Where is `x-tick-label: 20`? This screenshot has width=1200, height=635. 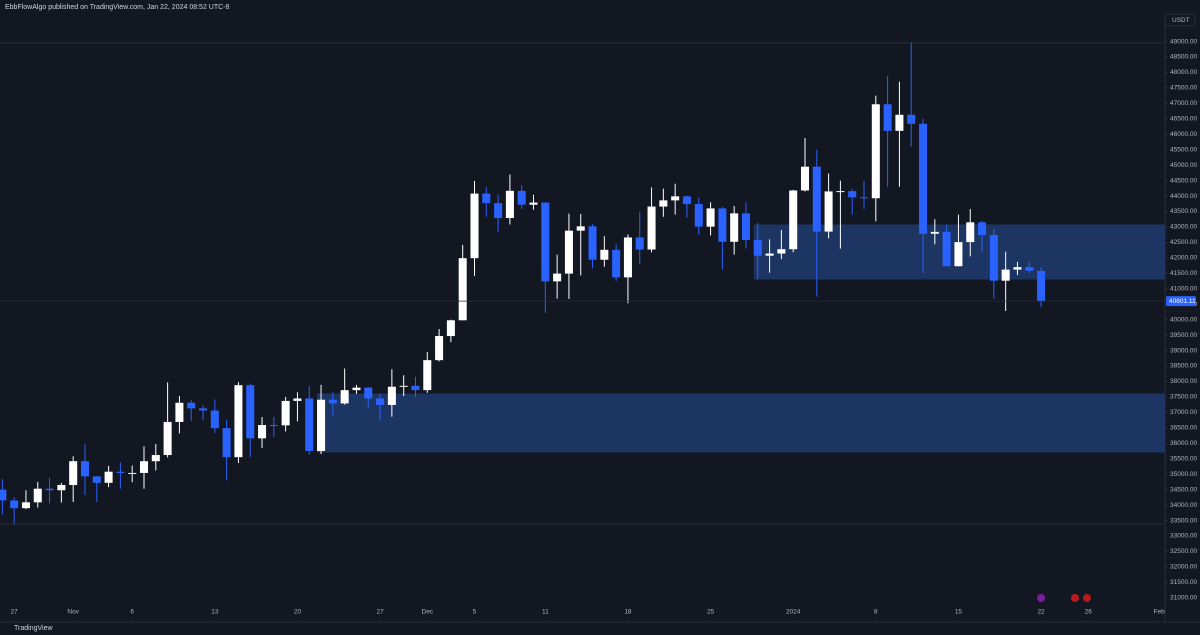 x-tick-label: 20 is located at coordinates (298, 612).